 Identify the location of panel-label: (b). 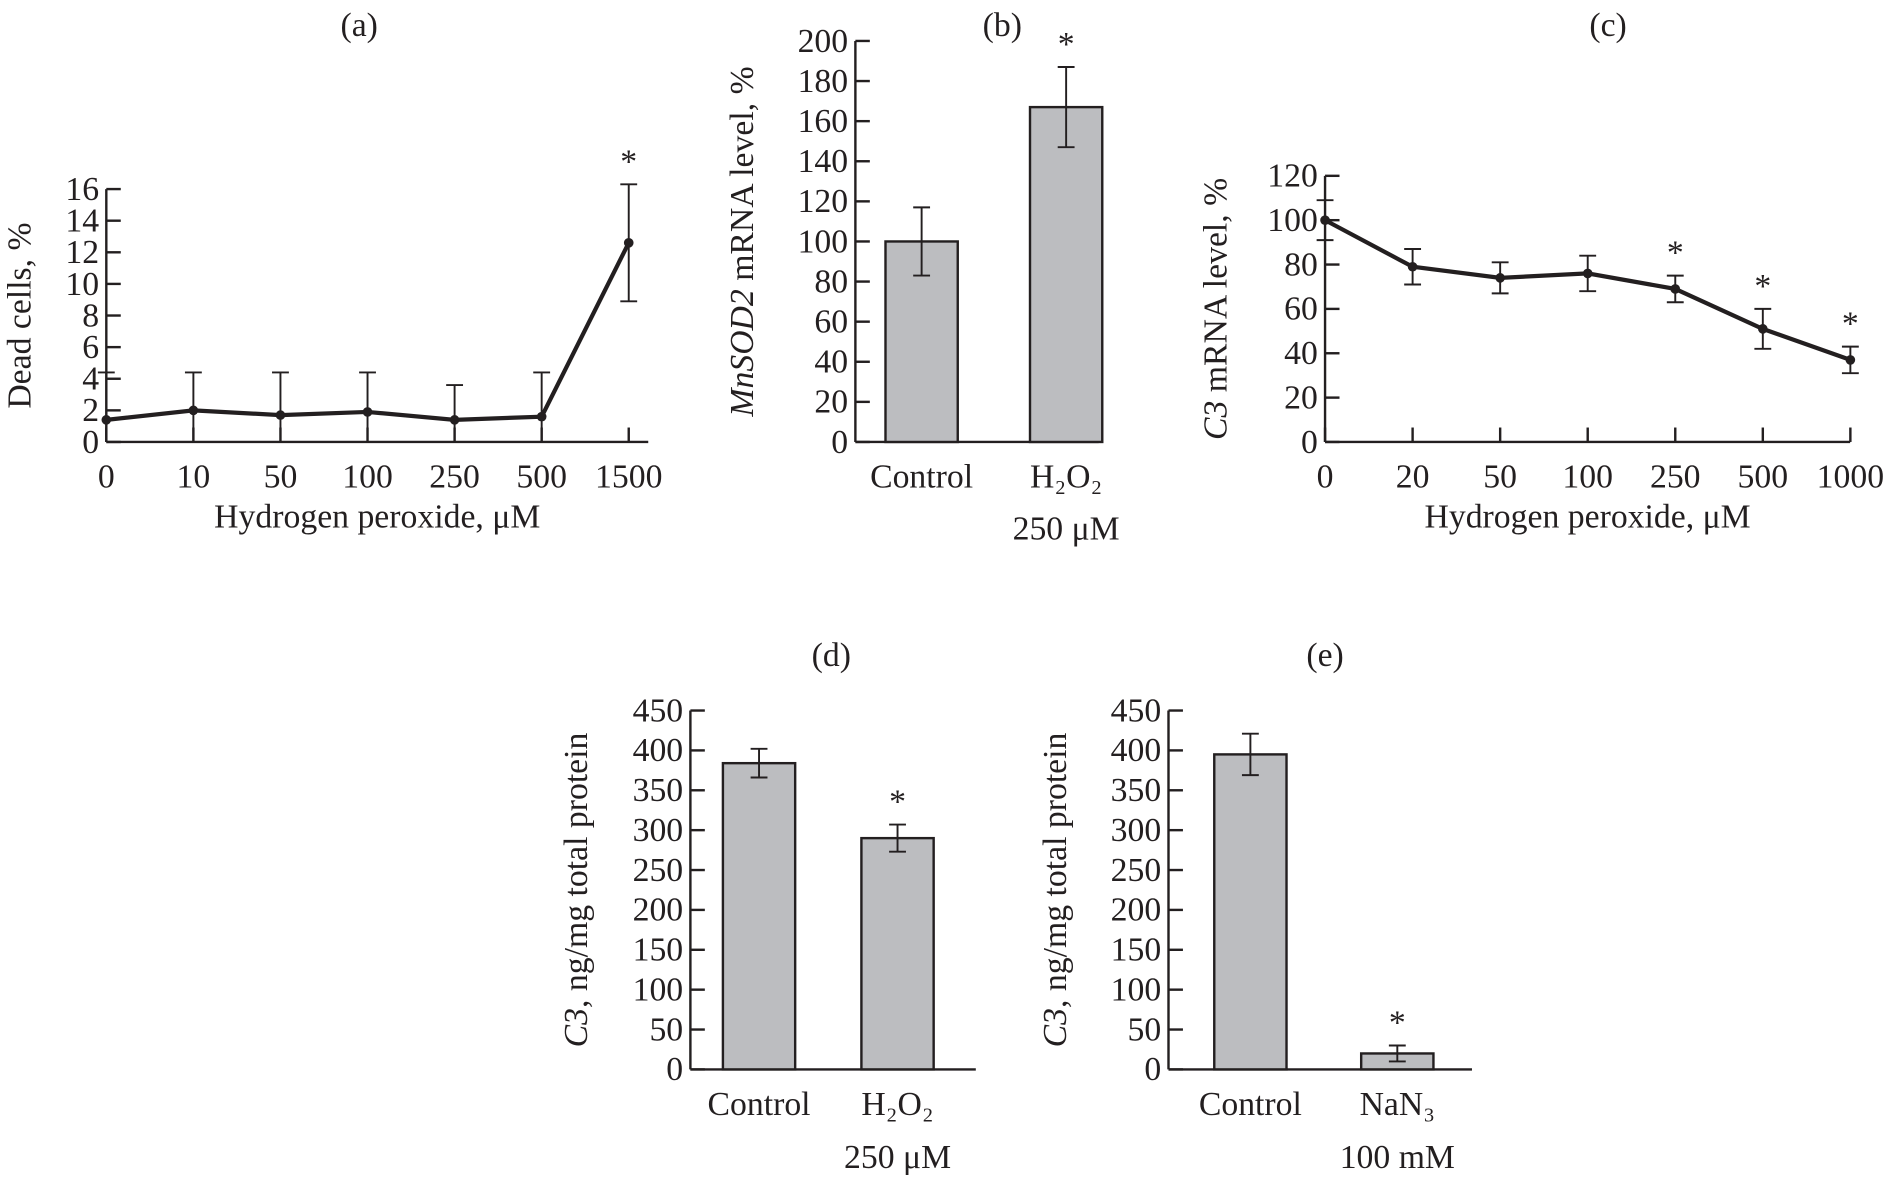
(1002, 25).